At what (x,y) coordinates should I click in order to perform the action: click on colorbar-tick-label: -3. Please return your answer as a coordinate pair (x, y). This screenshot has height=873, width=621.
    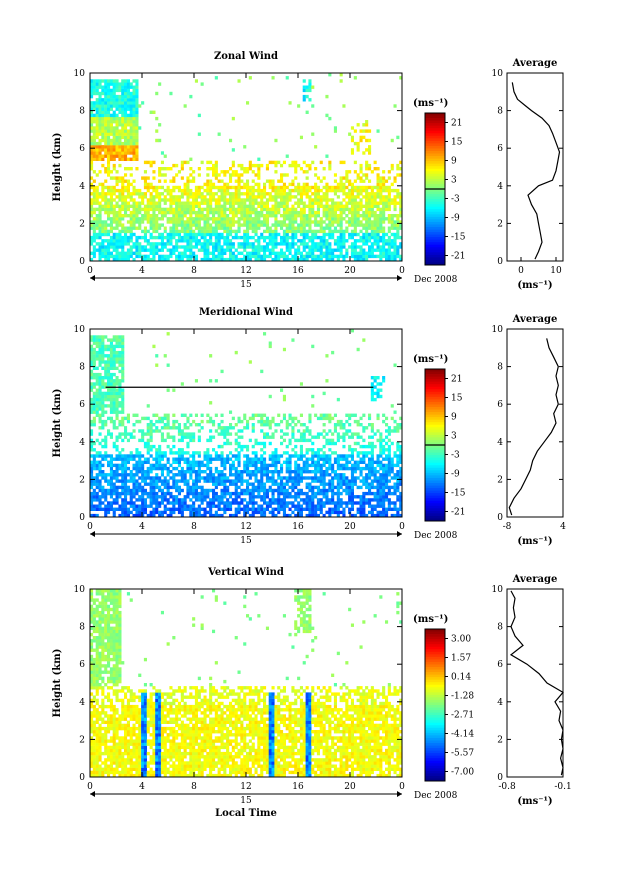
    Looking at the image, I should click on (455, 200).